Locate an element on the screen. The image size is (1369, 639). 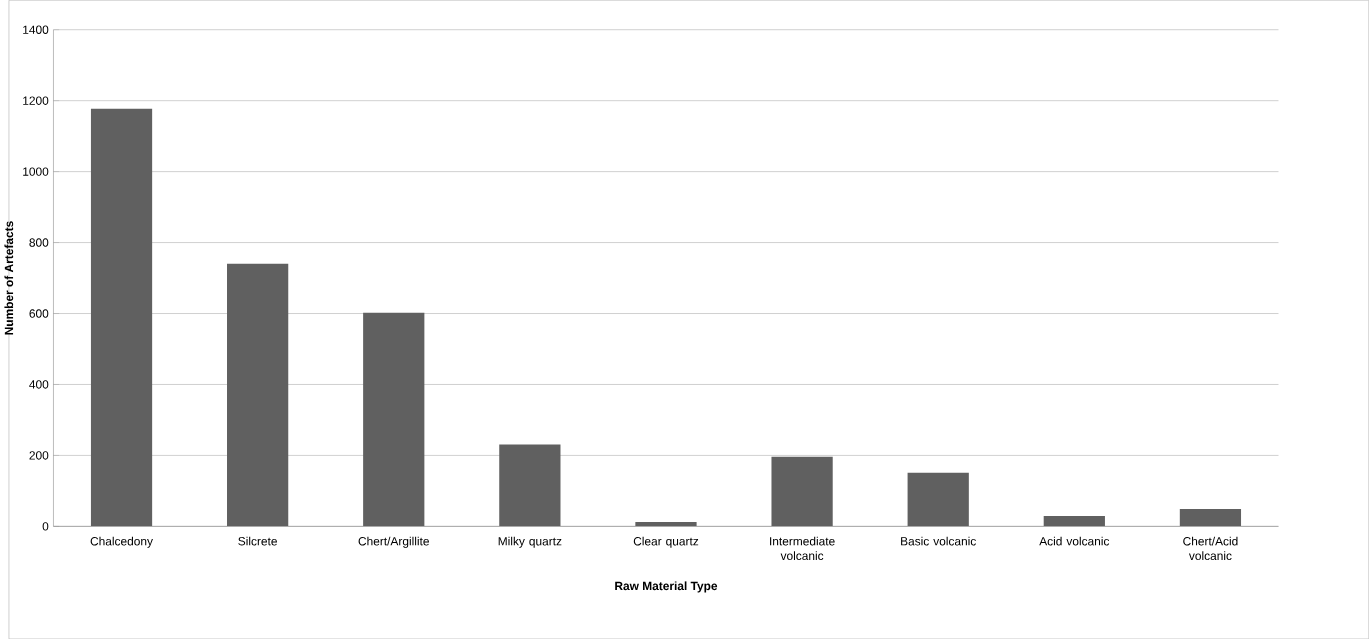
y-tick-label: 1200 is located at coordinates (36, 100).